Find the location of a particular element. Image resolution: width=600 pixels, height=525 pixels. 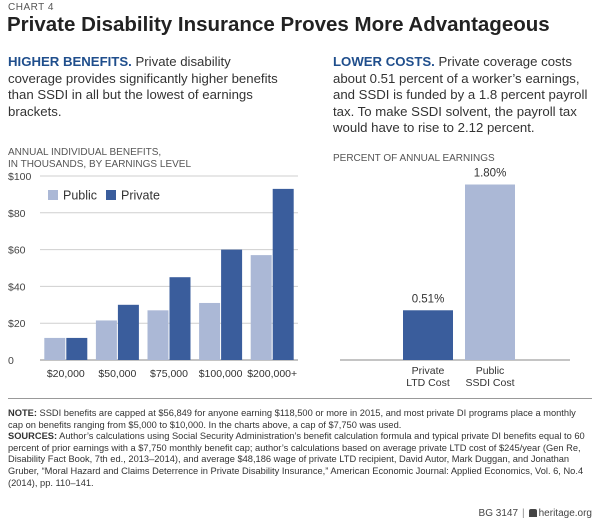

site-name: heritage.org is located at coordinates (565, 513).